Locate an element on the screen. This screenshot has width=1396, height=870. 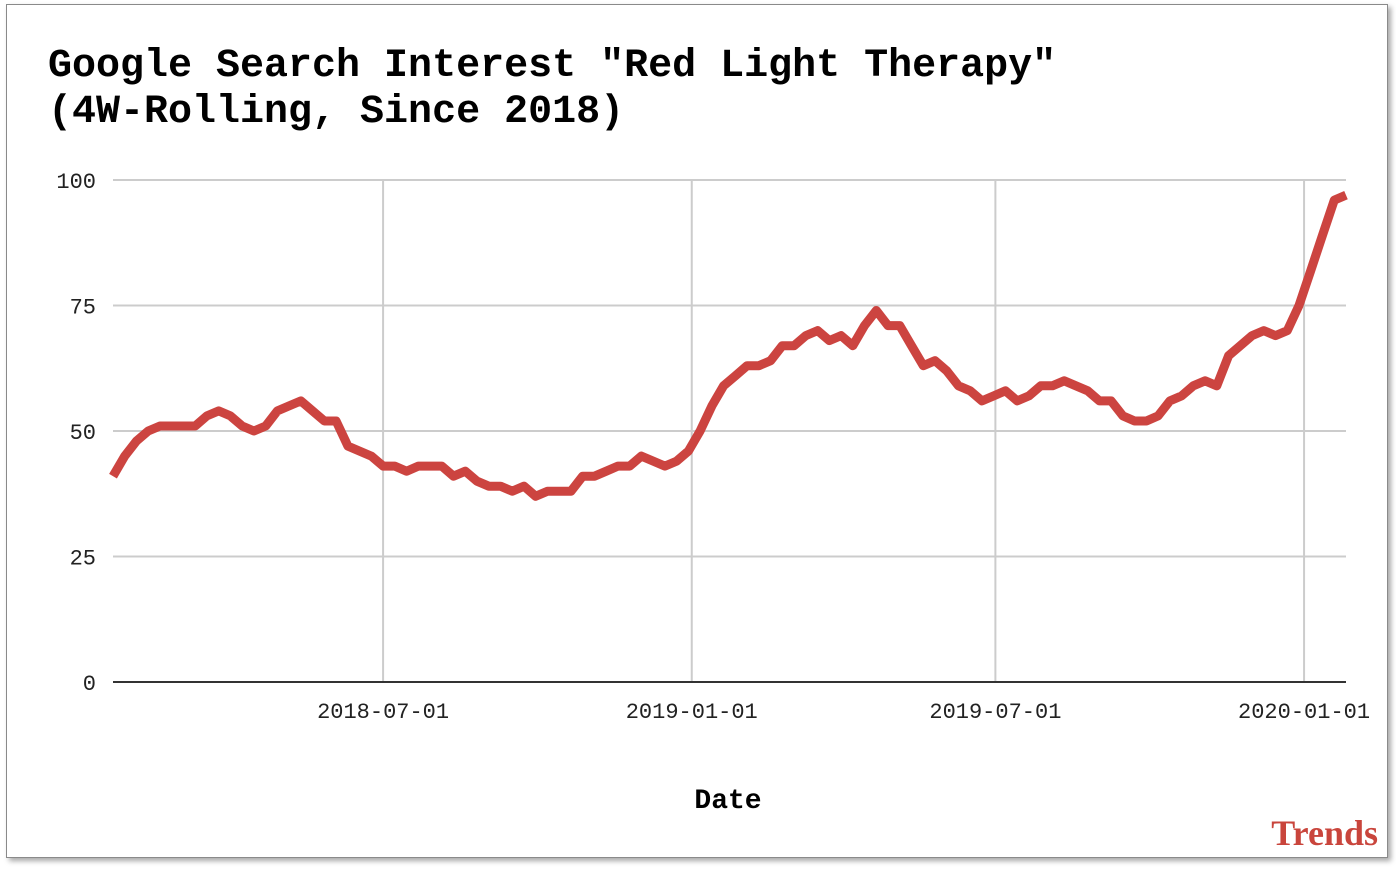
x-tick-label: 2019-07-01 is located at coordinates (995, 712).